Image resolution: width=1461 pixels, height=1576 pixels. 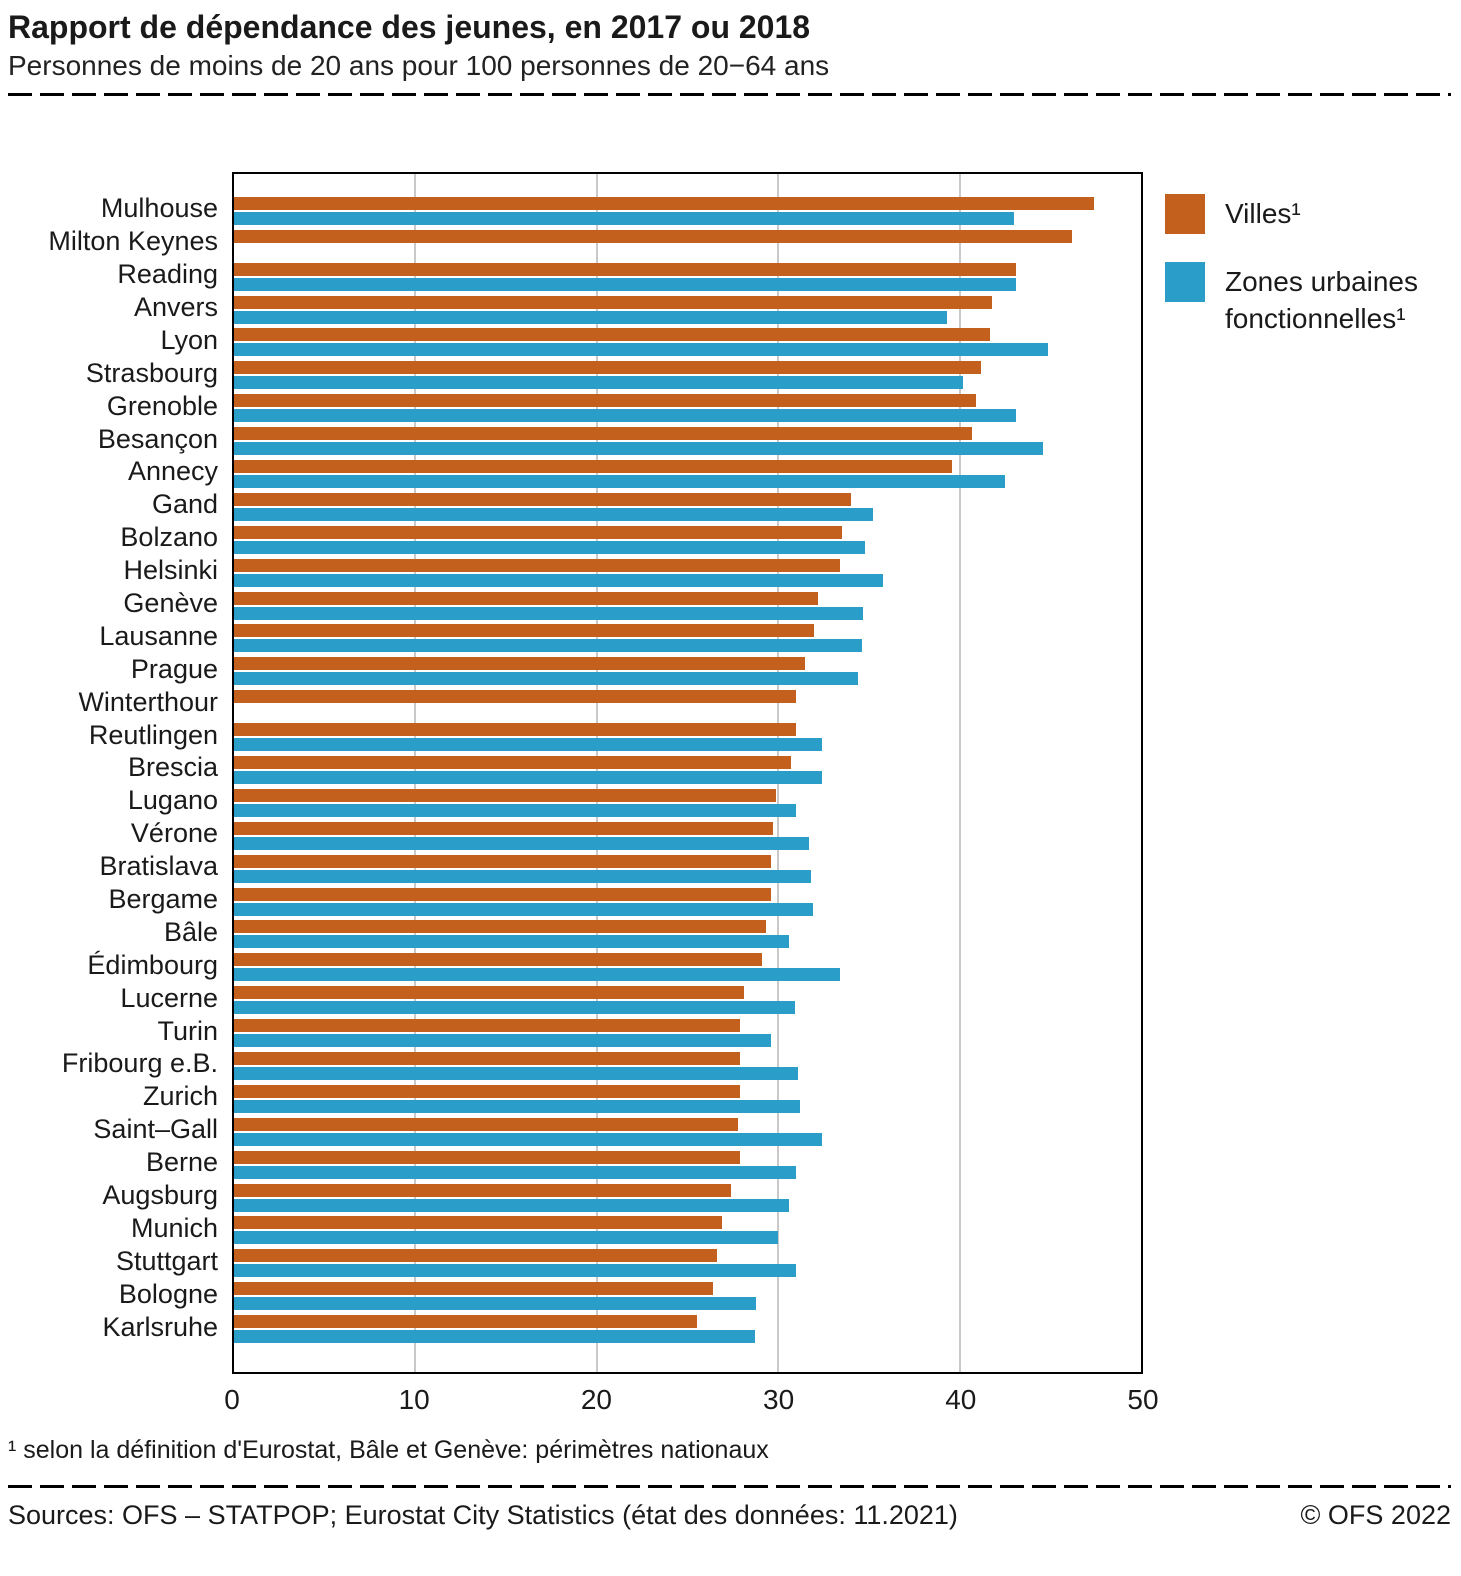 I want to click on legend-item: Villes¹, so click(x=1313, y=214).